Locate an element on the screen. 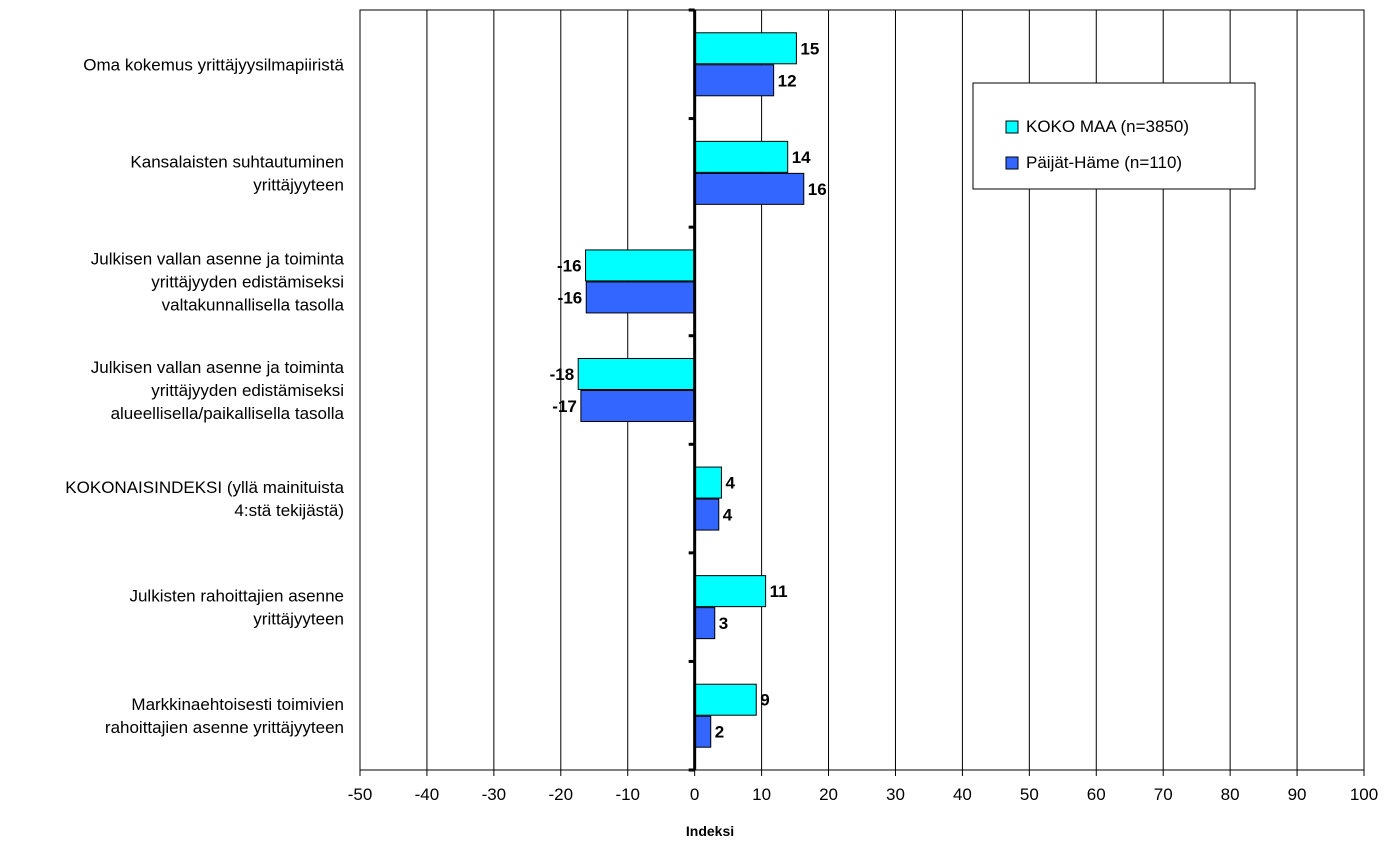 The width and height of the screenshot is (1395, 846). x-tick-label: 60 is located at coordinates (1096, 794).